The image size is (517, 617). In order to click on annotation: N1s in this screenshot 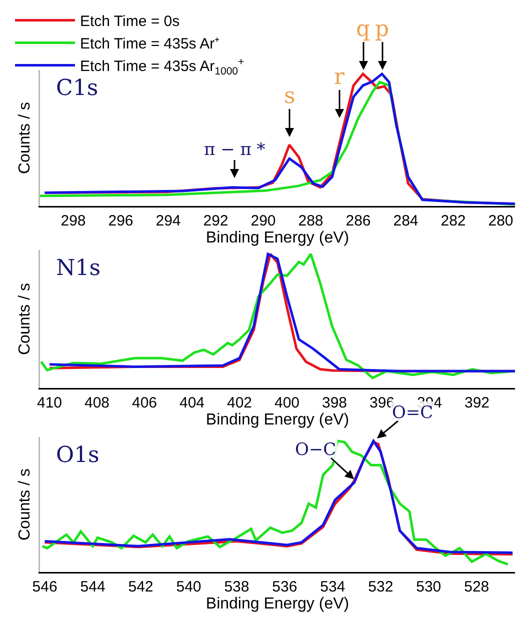, I will do `click(78, 268)`.